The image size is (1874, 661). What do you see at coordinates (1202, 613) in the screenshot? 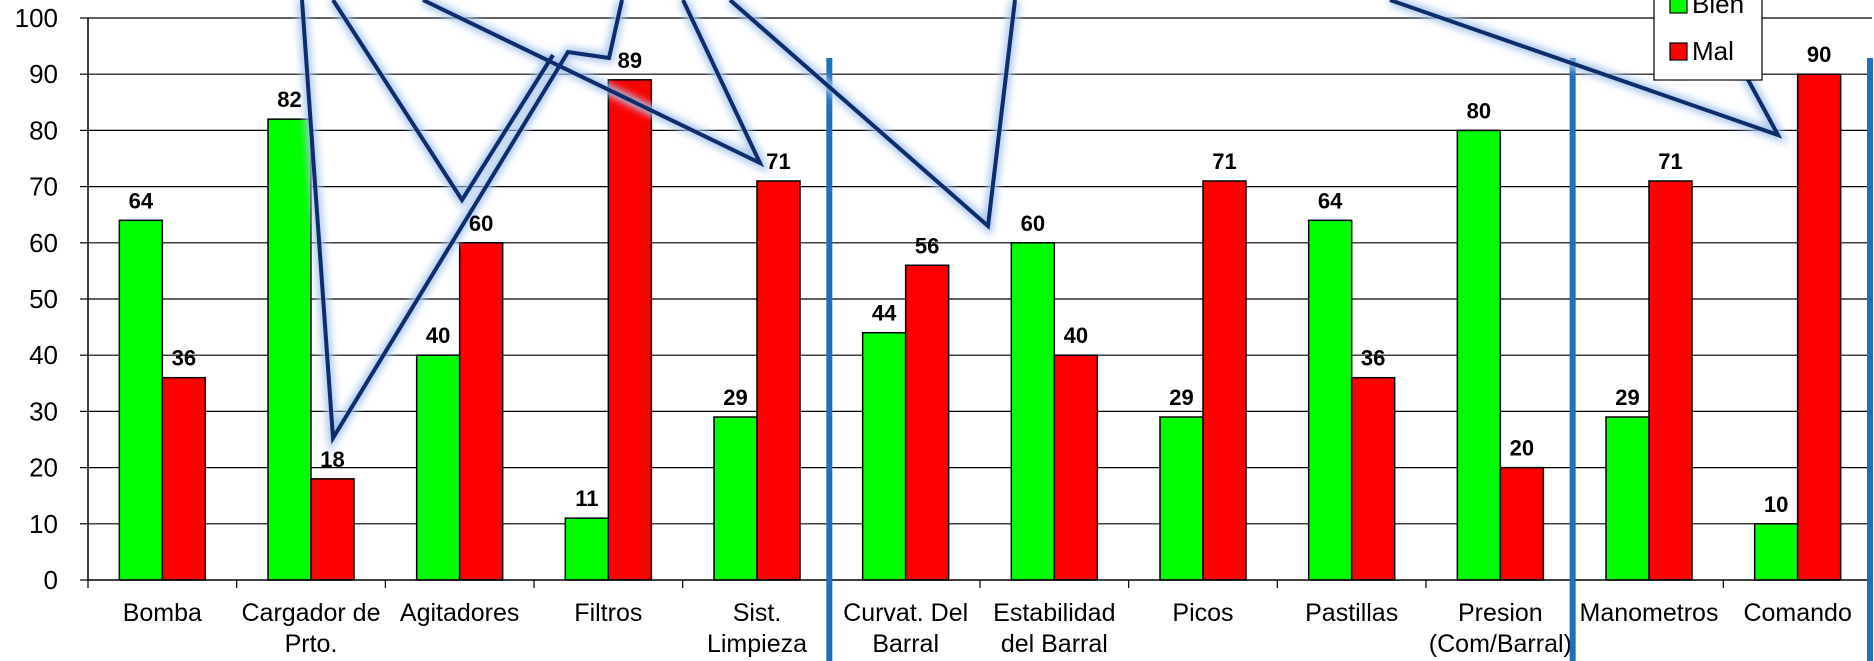
I see `x-category-label: Picos` at bounding box center [1202, 613].